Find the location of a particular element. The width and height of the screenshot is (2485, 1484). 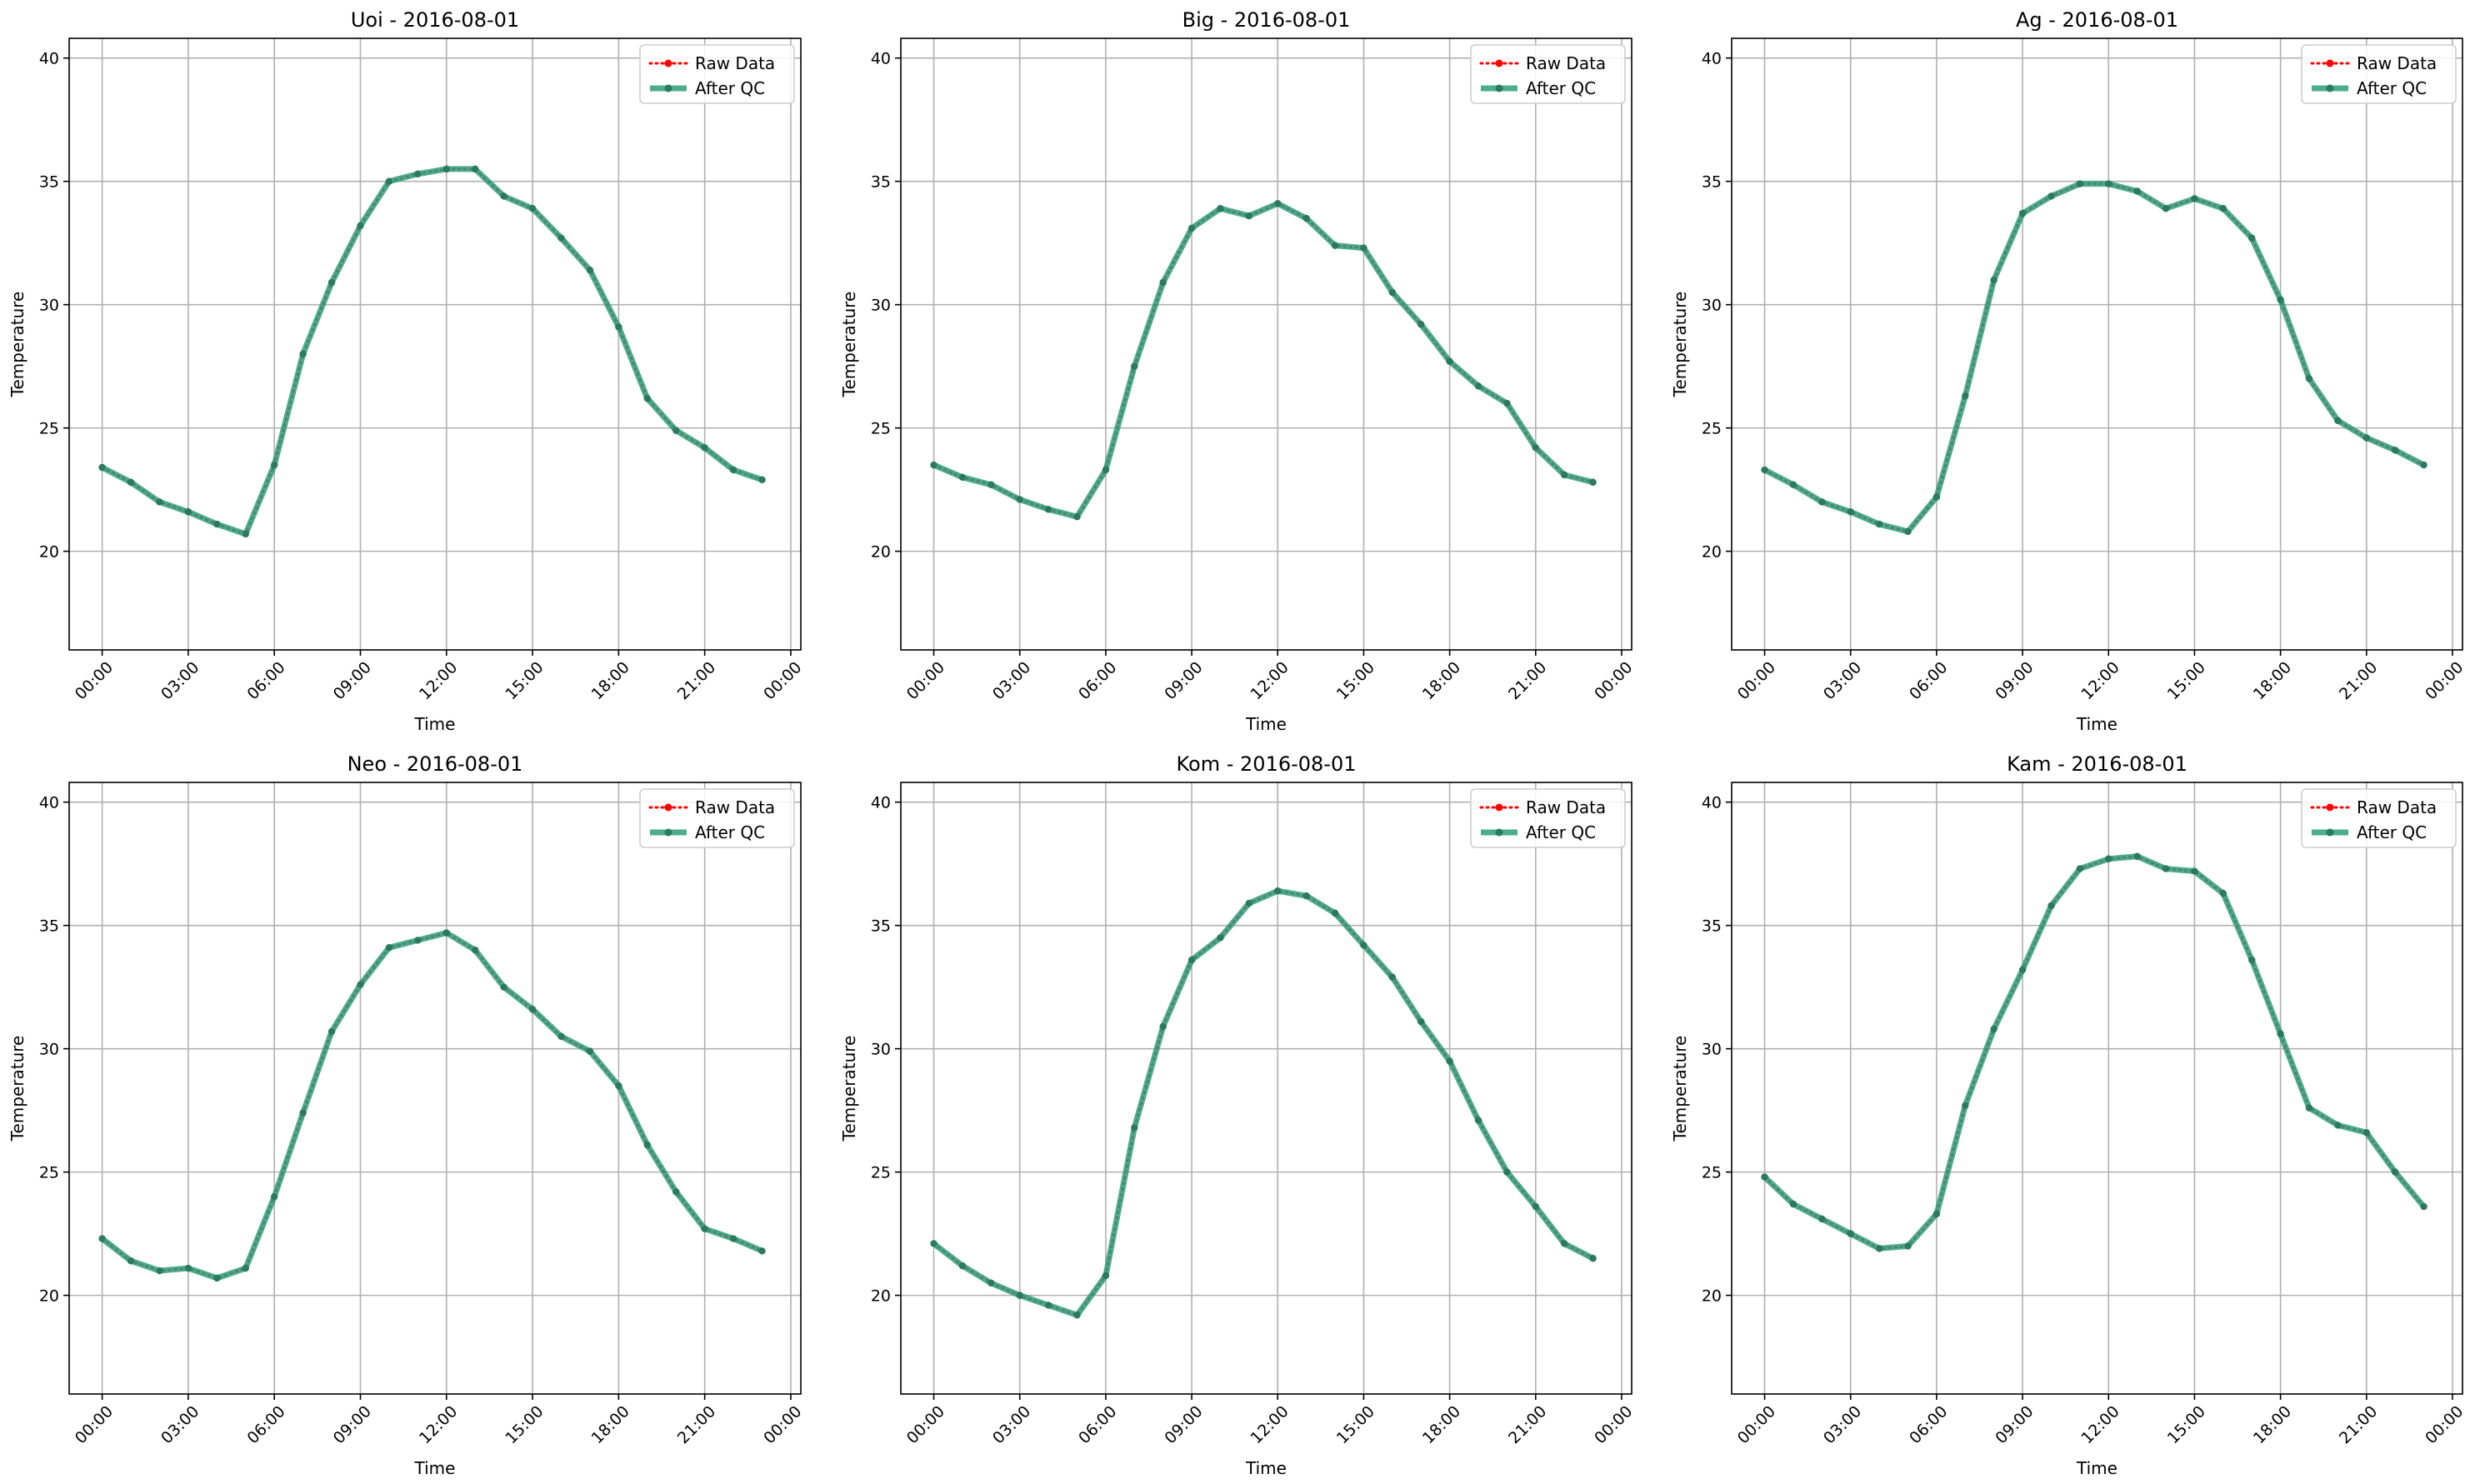

legend-qc-marker is located at coordinates (2330, 832).